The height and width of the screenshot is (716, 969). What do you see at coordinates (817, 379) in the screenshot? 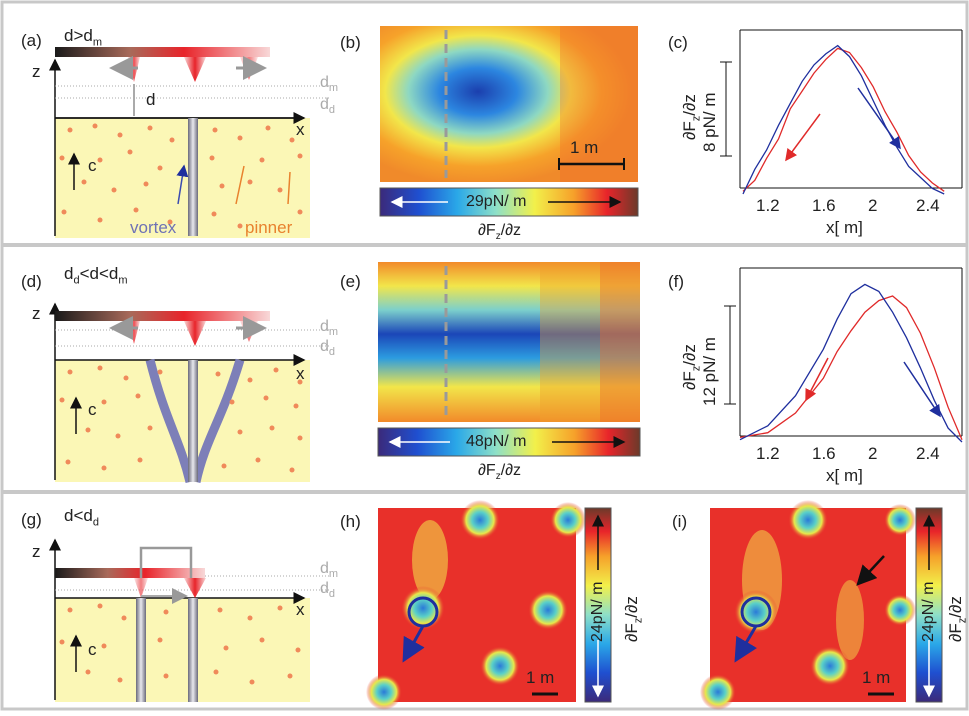
I see `scan-arrow-f-red` at bounding box center [817, 379].